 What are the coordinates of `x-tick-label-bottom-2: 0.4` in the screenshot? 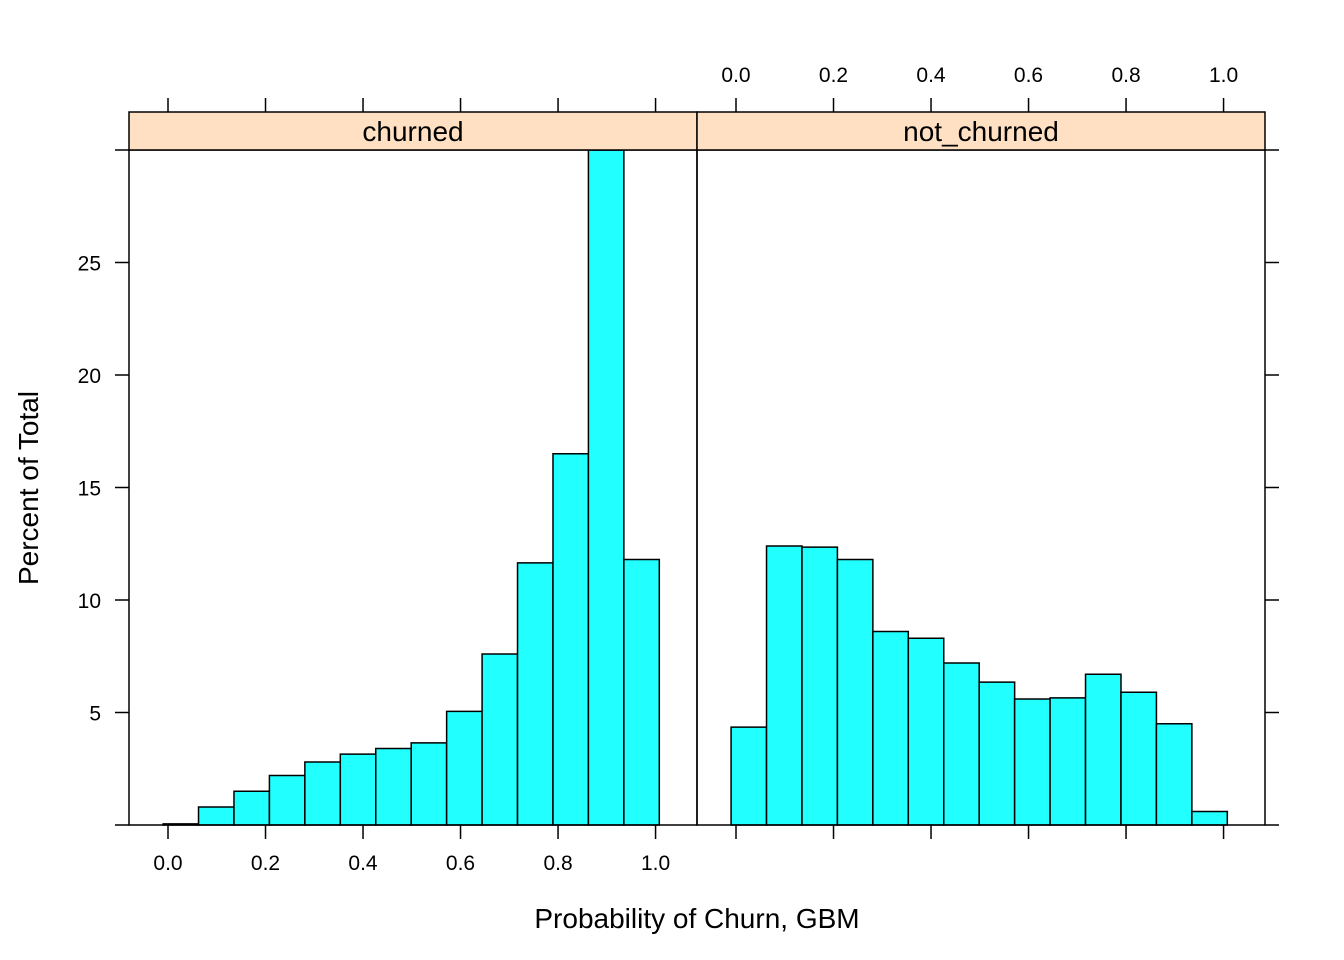 It's located at (363, 863).